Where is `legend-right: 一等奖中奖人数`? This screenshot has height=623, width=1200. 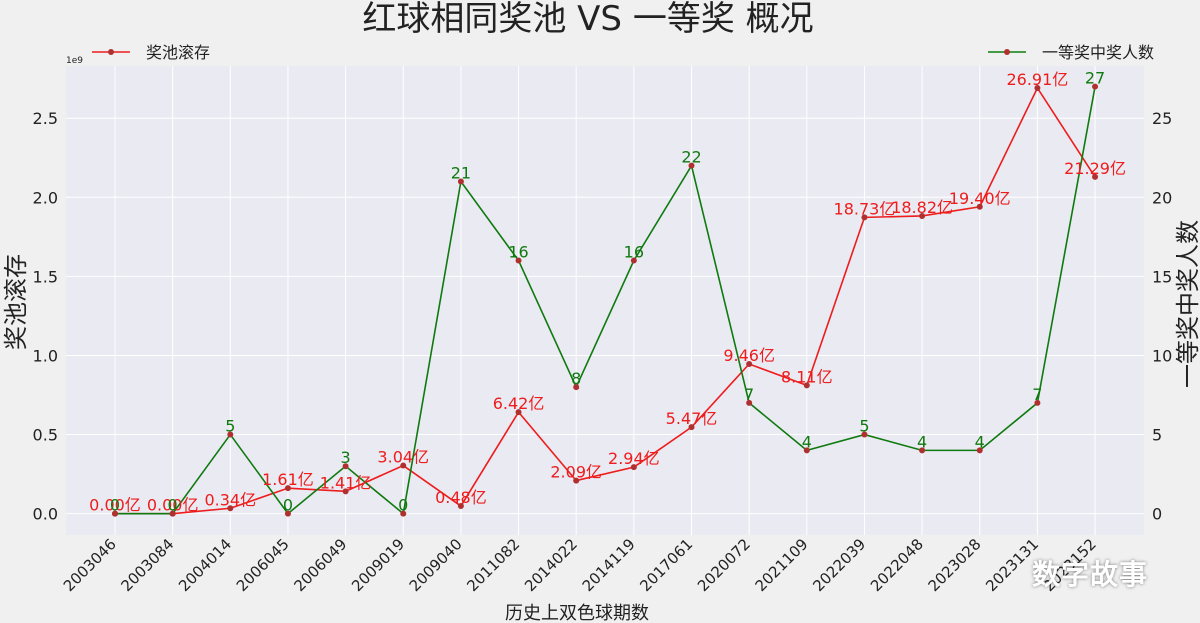 legend-right: 一等奖中奖人数 is located at coordinates (1071, 52).